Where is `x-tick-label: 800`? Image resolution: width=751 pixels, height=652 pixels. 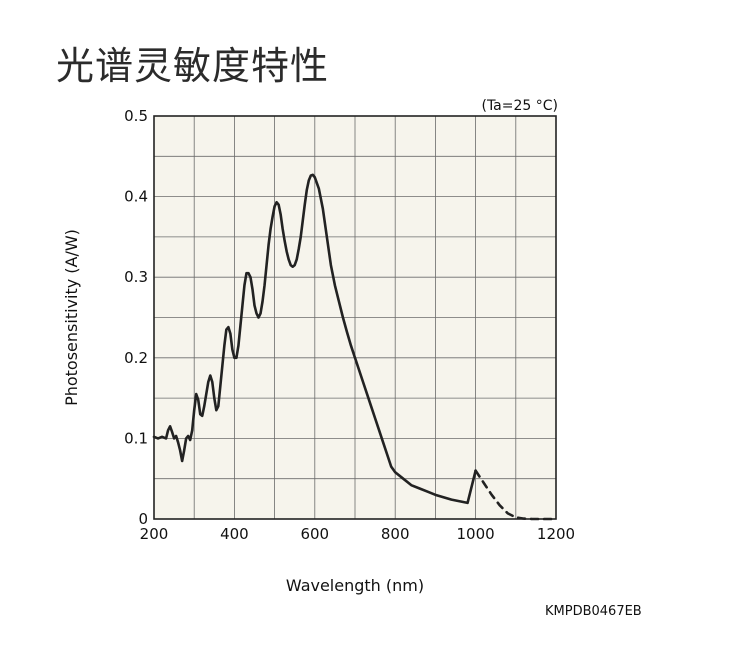 x-tick-label: 800 is located at coordinates (395, 534).